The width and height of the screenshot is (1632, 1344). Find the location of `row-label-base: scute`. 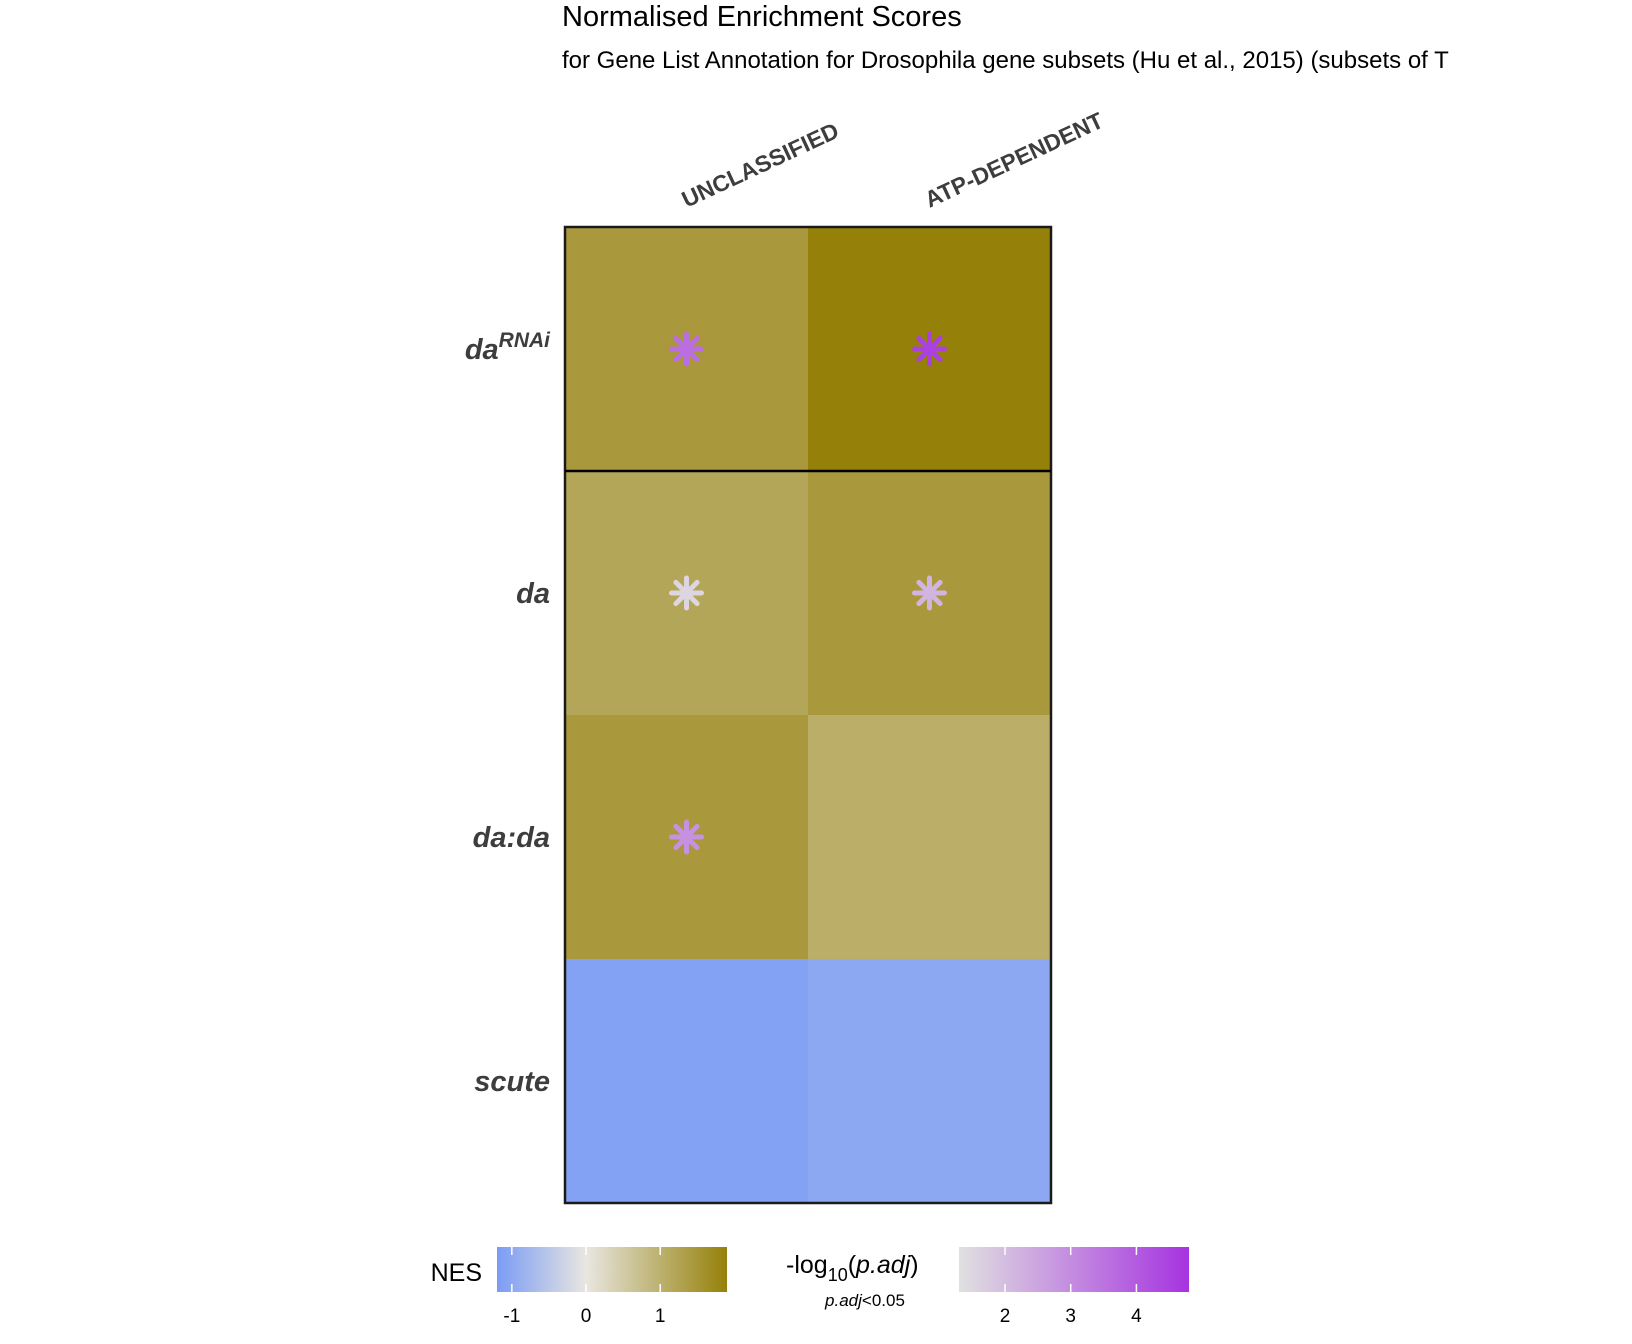

row-label-base: scute is located at coordinates (512, 1082).